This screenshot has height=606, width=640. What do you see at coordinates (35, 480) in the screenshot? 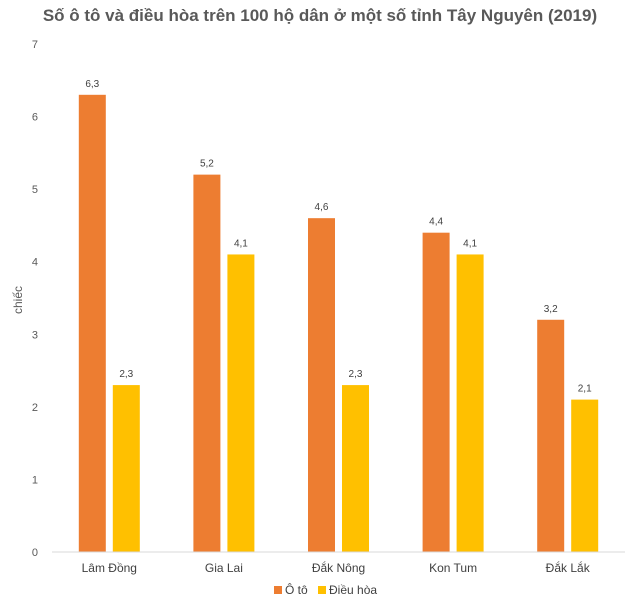
I see `y-tick-label: 1` at bounding box center [35, 480].